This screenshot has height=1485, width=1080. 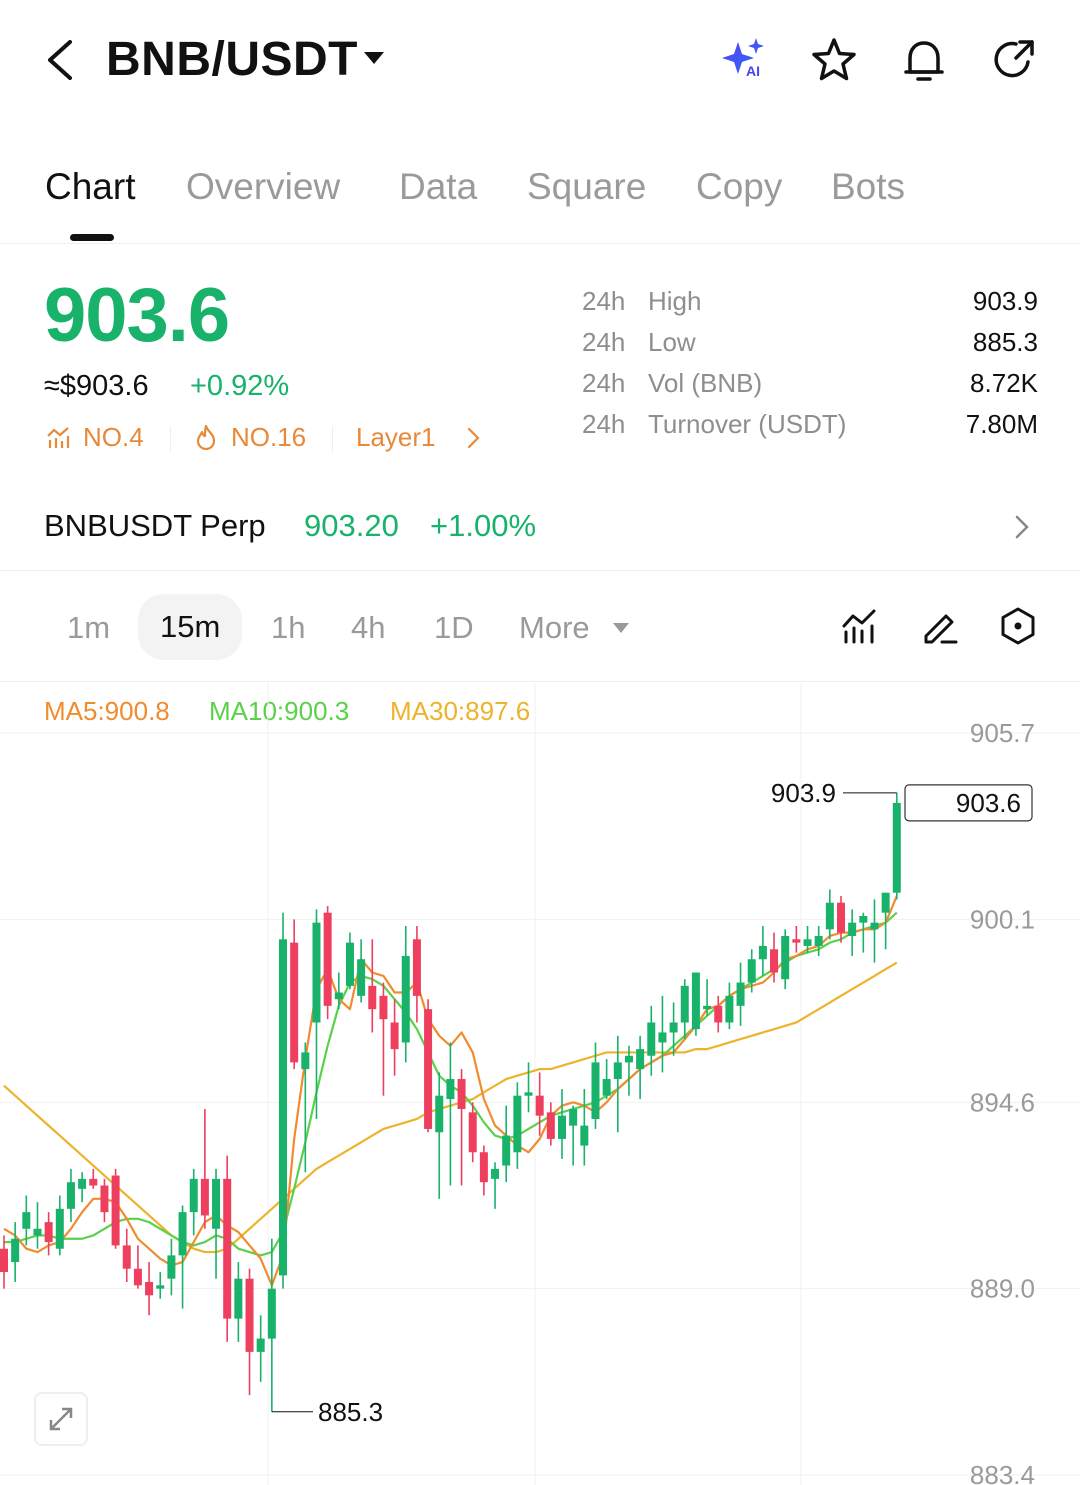 What do you see at coordinates (1001, 424) in the screenshot?
I see `stat-value: 7.80M` at bounding box center [1001, 424].